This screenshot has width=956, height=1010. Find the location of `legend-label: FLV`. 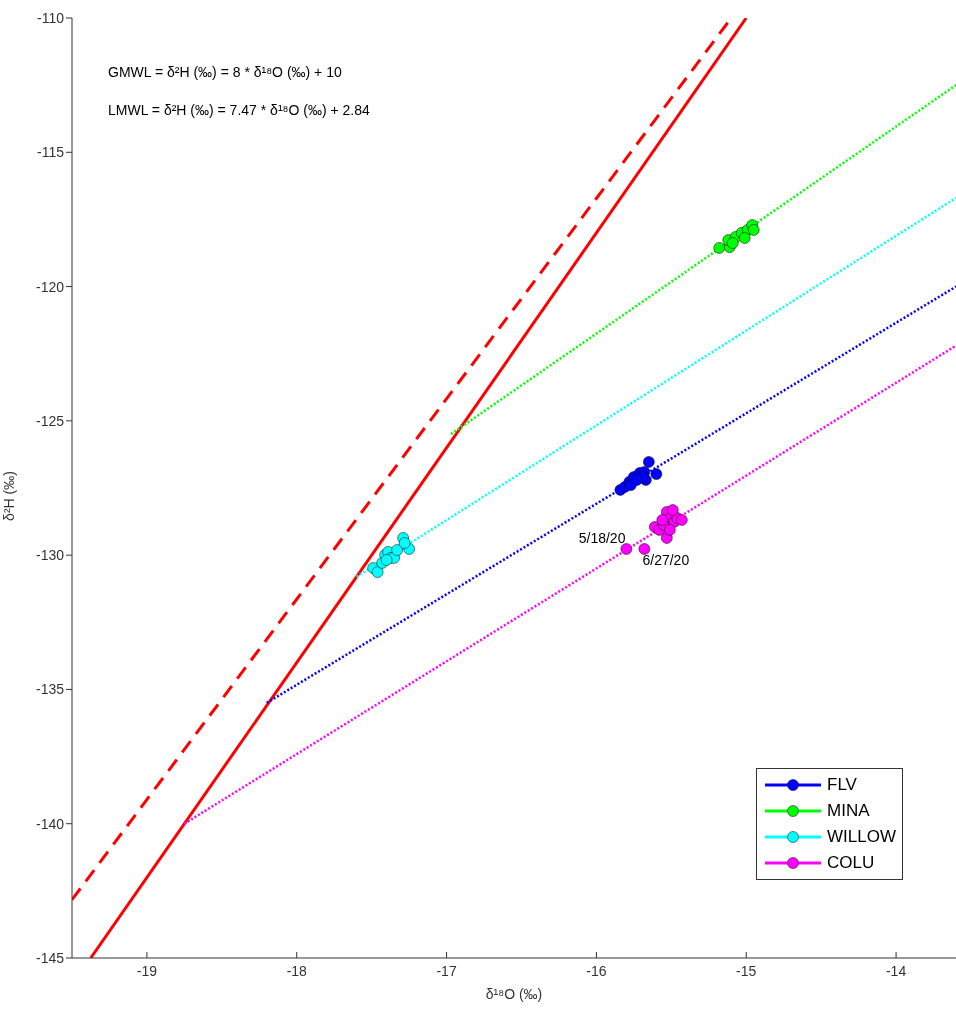

legend-label: FLV is located at coordinates (842, 785).